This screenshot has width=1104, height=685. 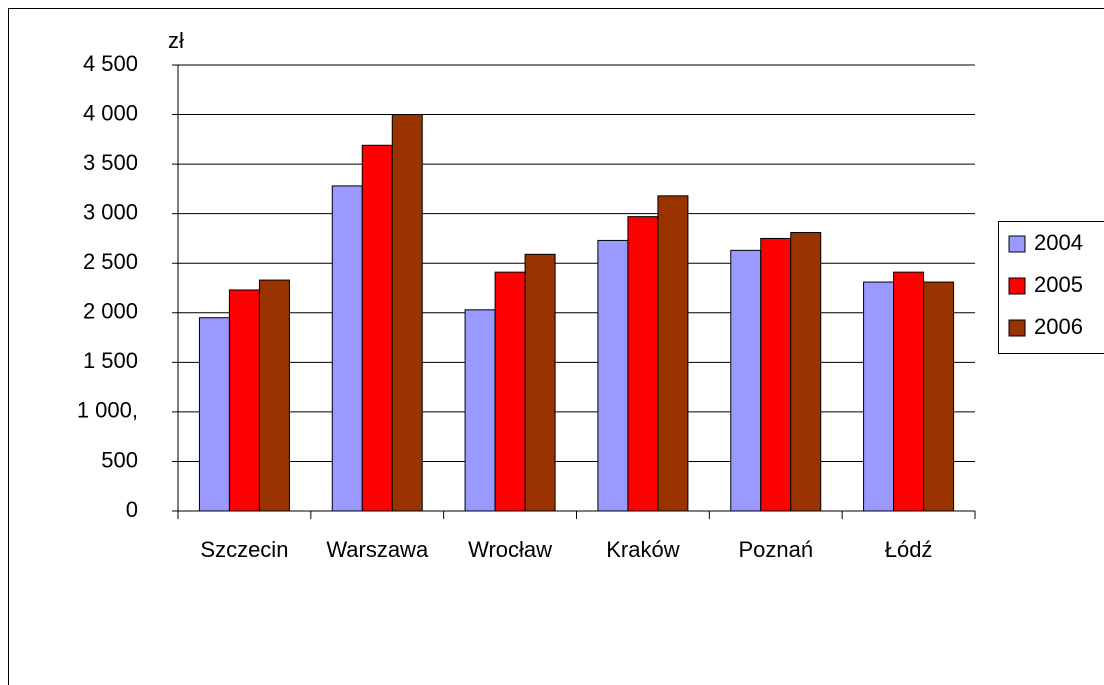 I want to click on y-tick-label: 0, so click(x=132, y=509).